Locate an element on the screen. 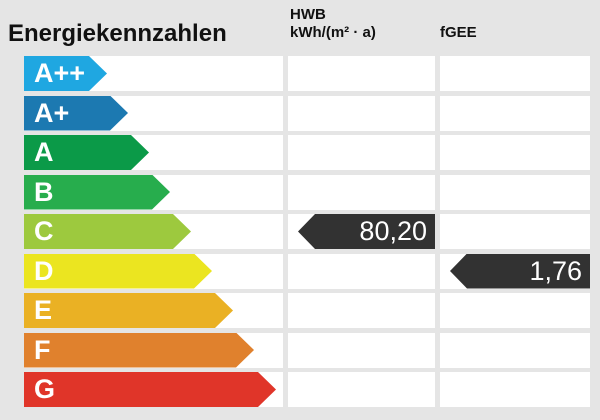 The height and width of the screenshot is (420, 600). scale-cell: C is located at coordinates (153, 231).